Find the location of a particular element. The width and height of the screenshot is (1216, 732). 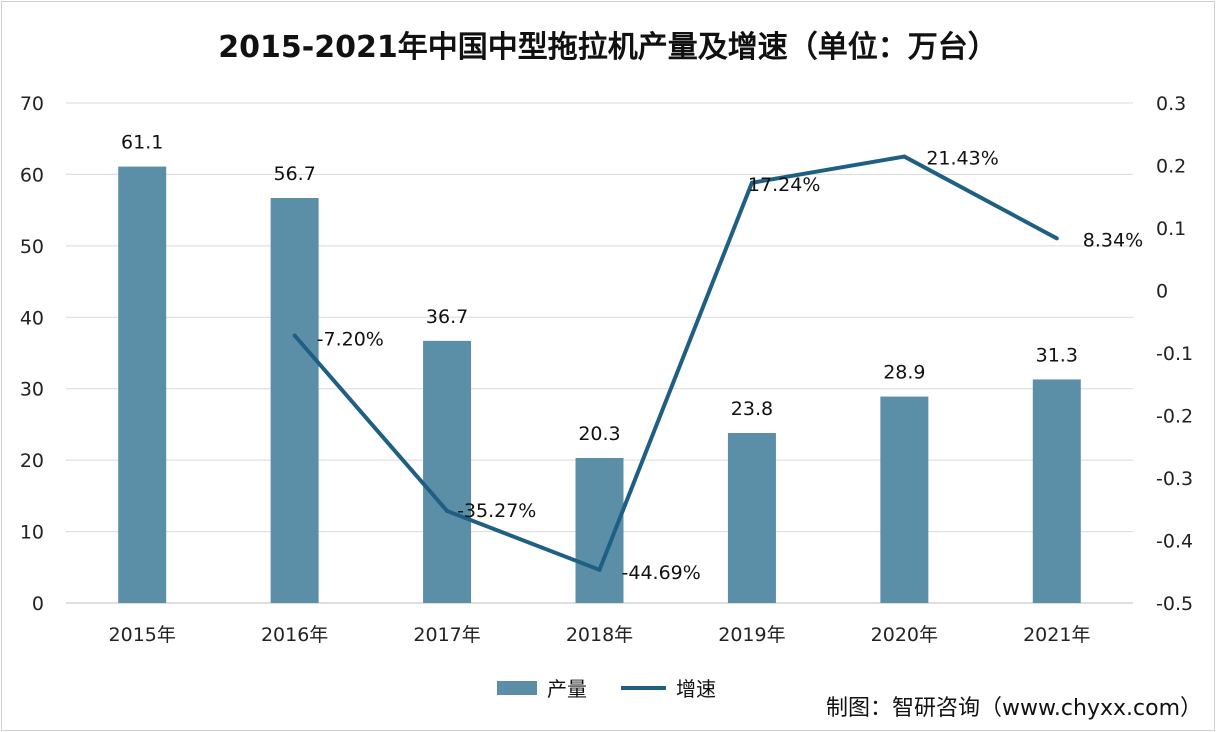

growth-value-label: 8.34% is located at coordinates (1113, 240).